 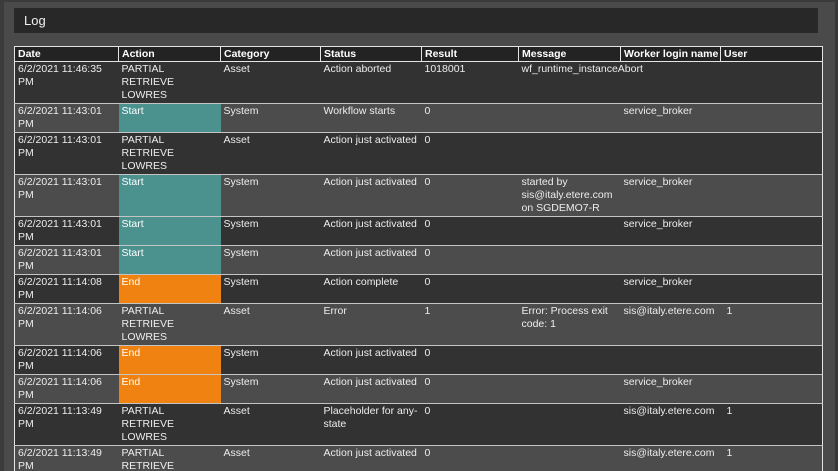 What do you see at coordinates (771, 54) in the screenshot?
I see `column-header-user: User` at bounding box center [771, 54].